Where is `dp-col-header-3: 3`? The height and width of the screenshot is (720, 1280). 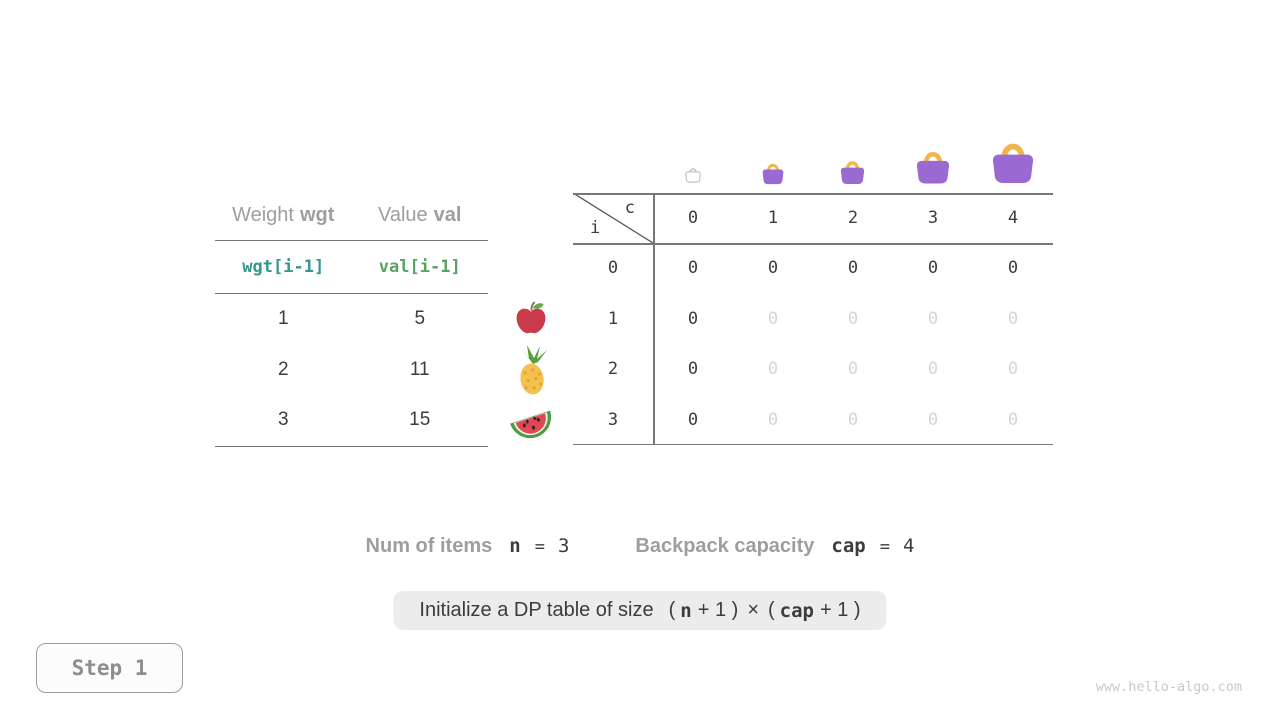 dp-col-header-3: 3 is located at coordinates (933, 218).